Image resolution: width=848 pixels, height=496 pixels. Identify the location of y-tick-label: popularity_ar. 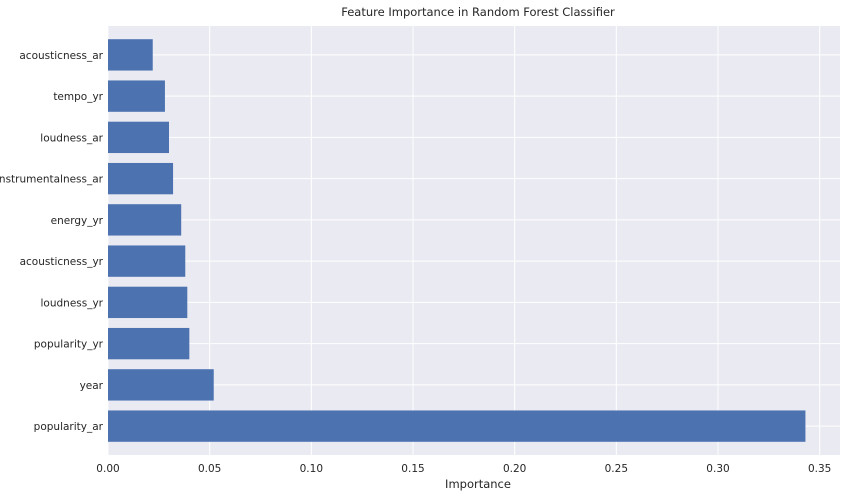
(69, 427).